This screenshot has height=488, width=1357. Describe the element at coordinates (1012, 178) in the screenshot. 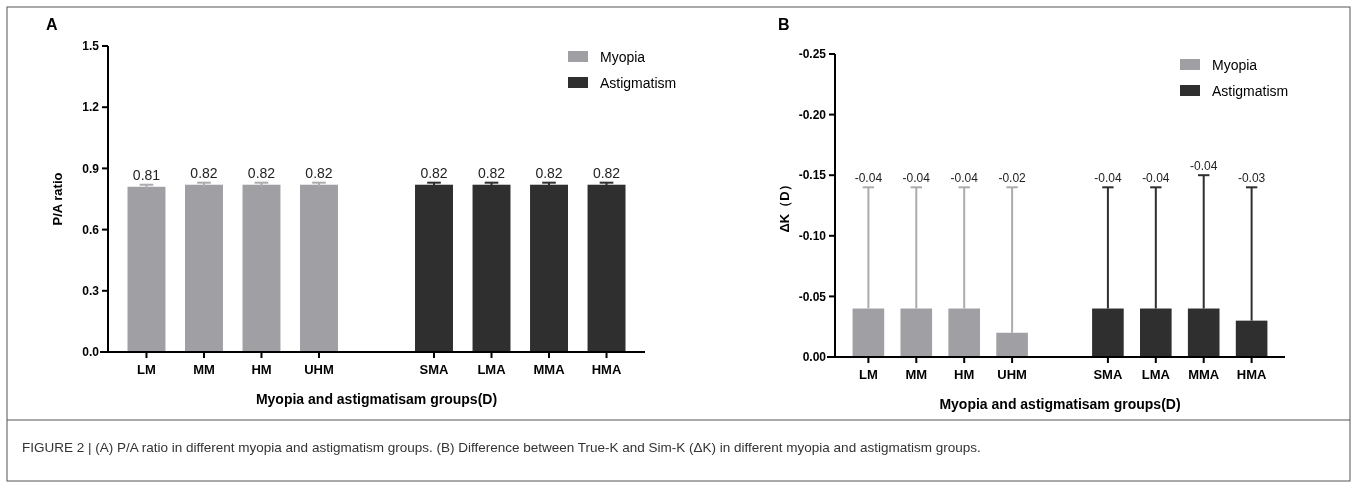

I see `annotation: -0.02` at that location.